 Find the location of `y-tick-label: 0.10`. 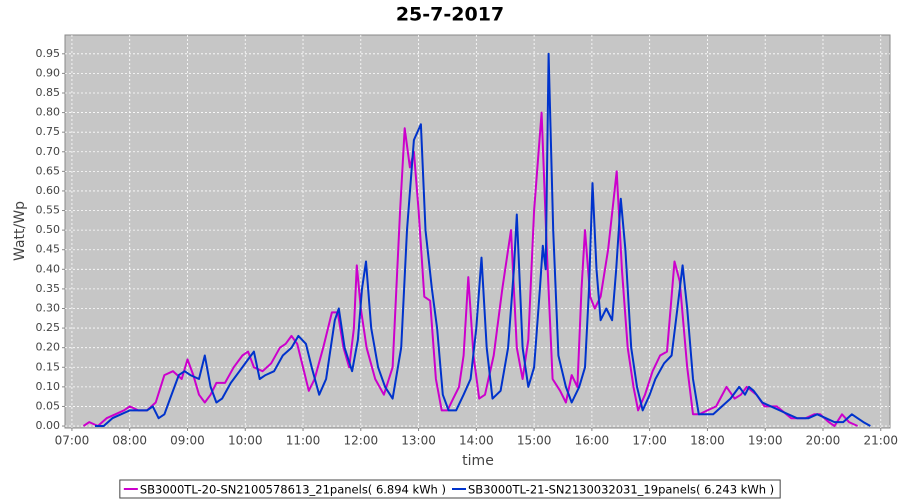

y-tick-label: 0.10 is located at coordinates (48, 386).